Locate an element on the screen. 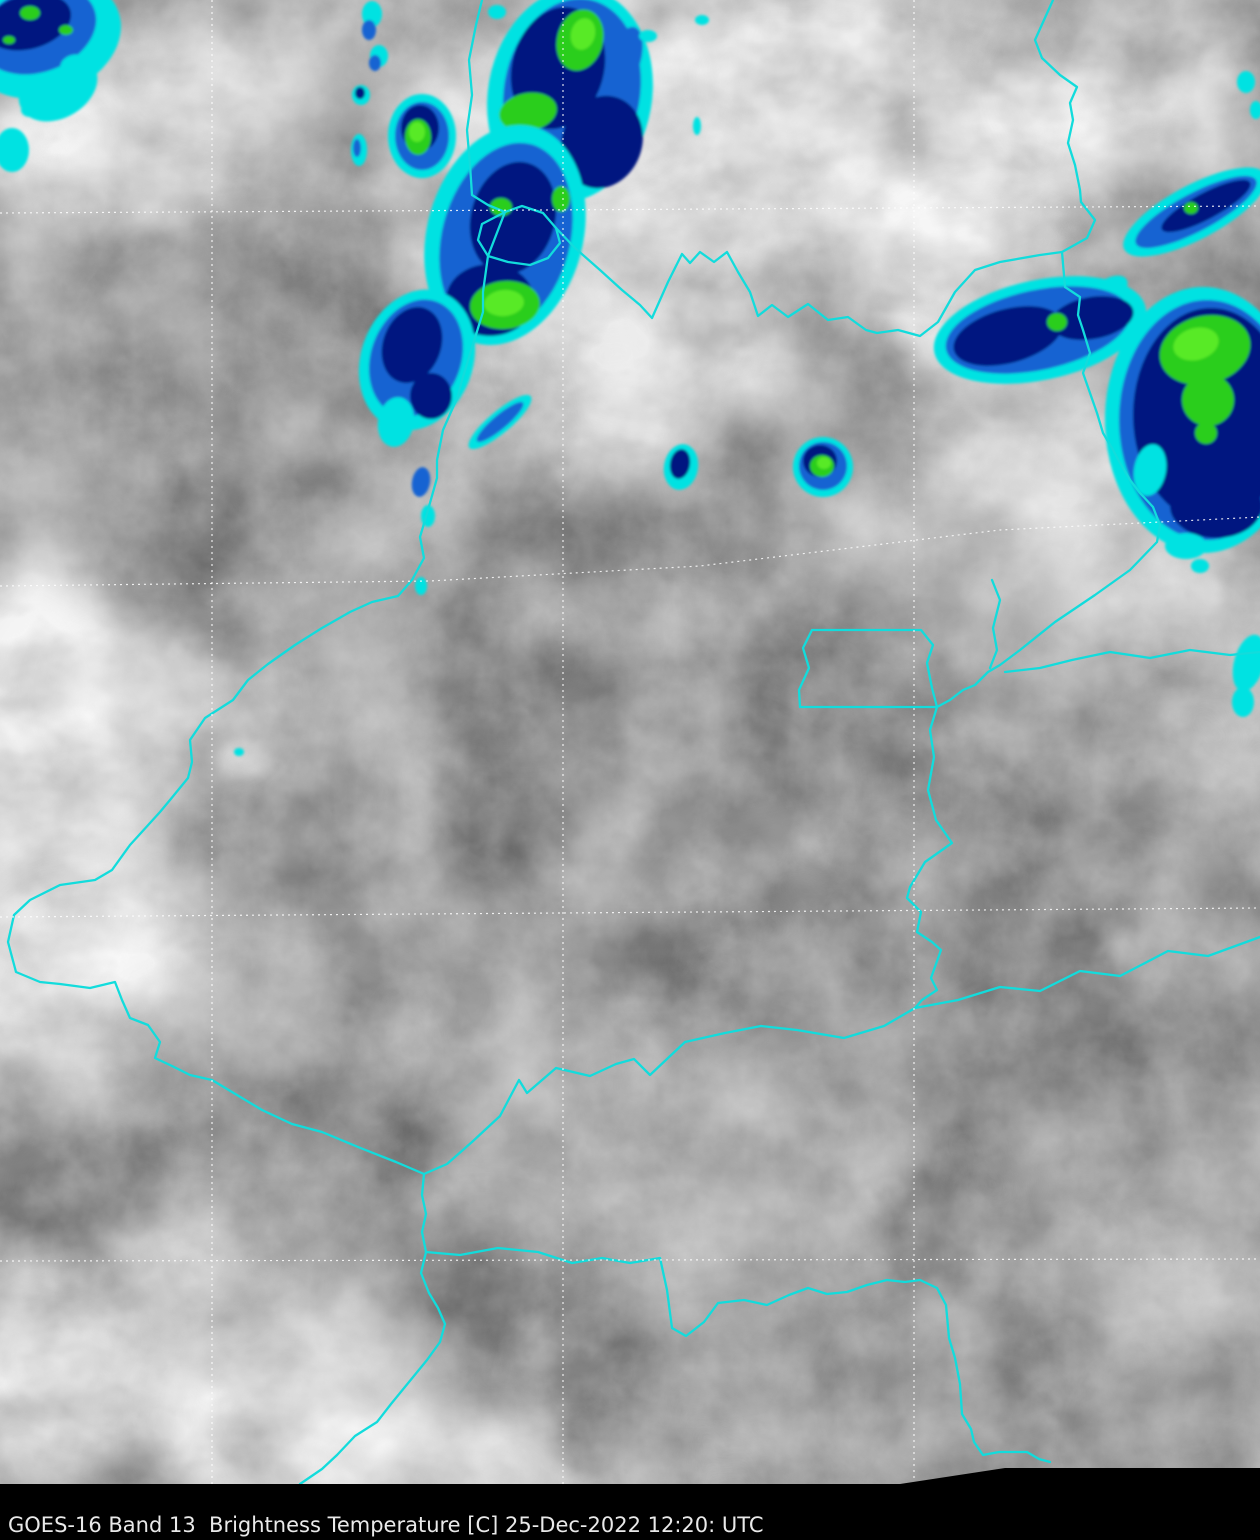 The height and width of the screenshot is (1540, 1260). map-border-long-ne-border is located at coordinates (841, 1055).